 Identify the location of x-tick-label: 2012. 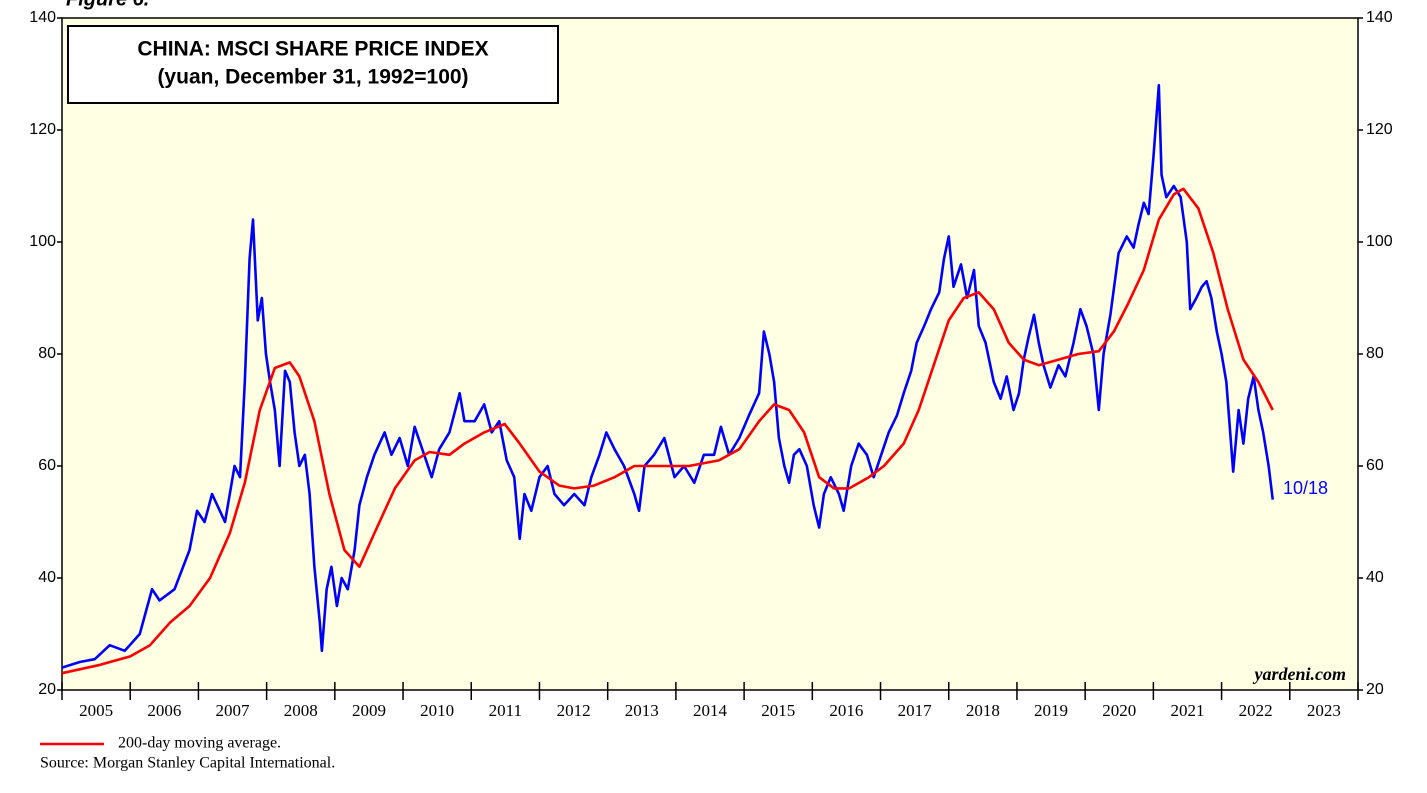
(574, 710).